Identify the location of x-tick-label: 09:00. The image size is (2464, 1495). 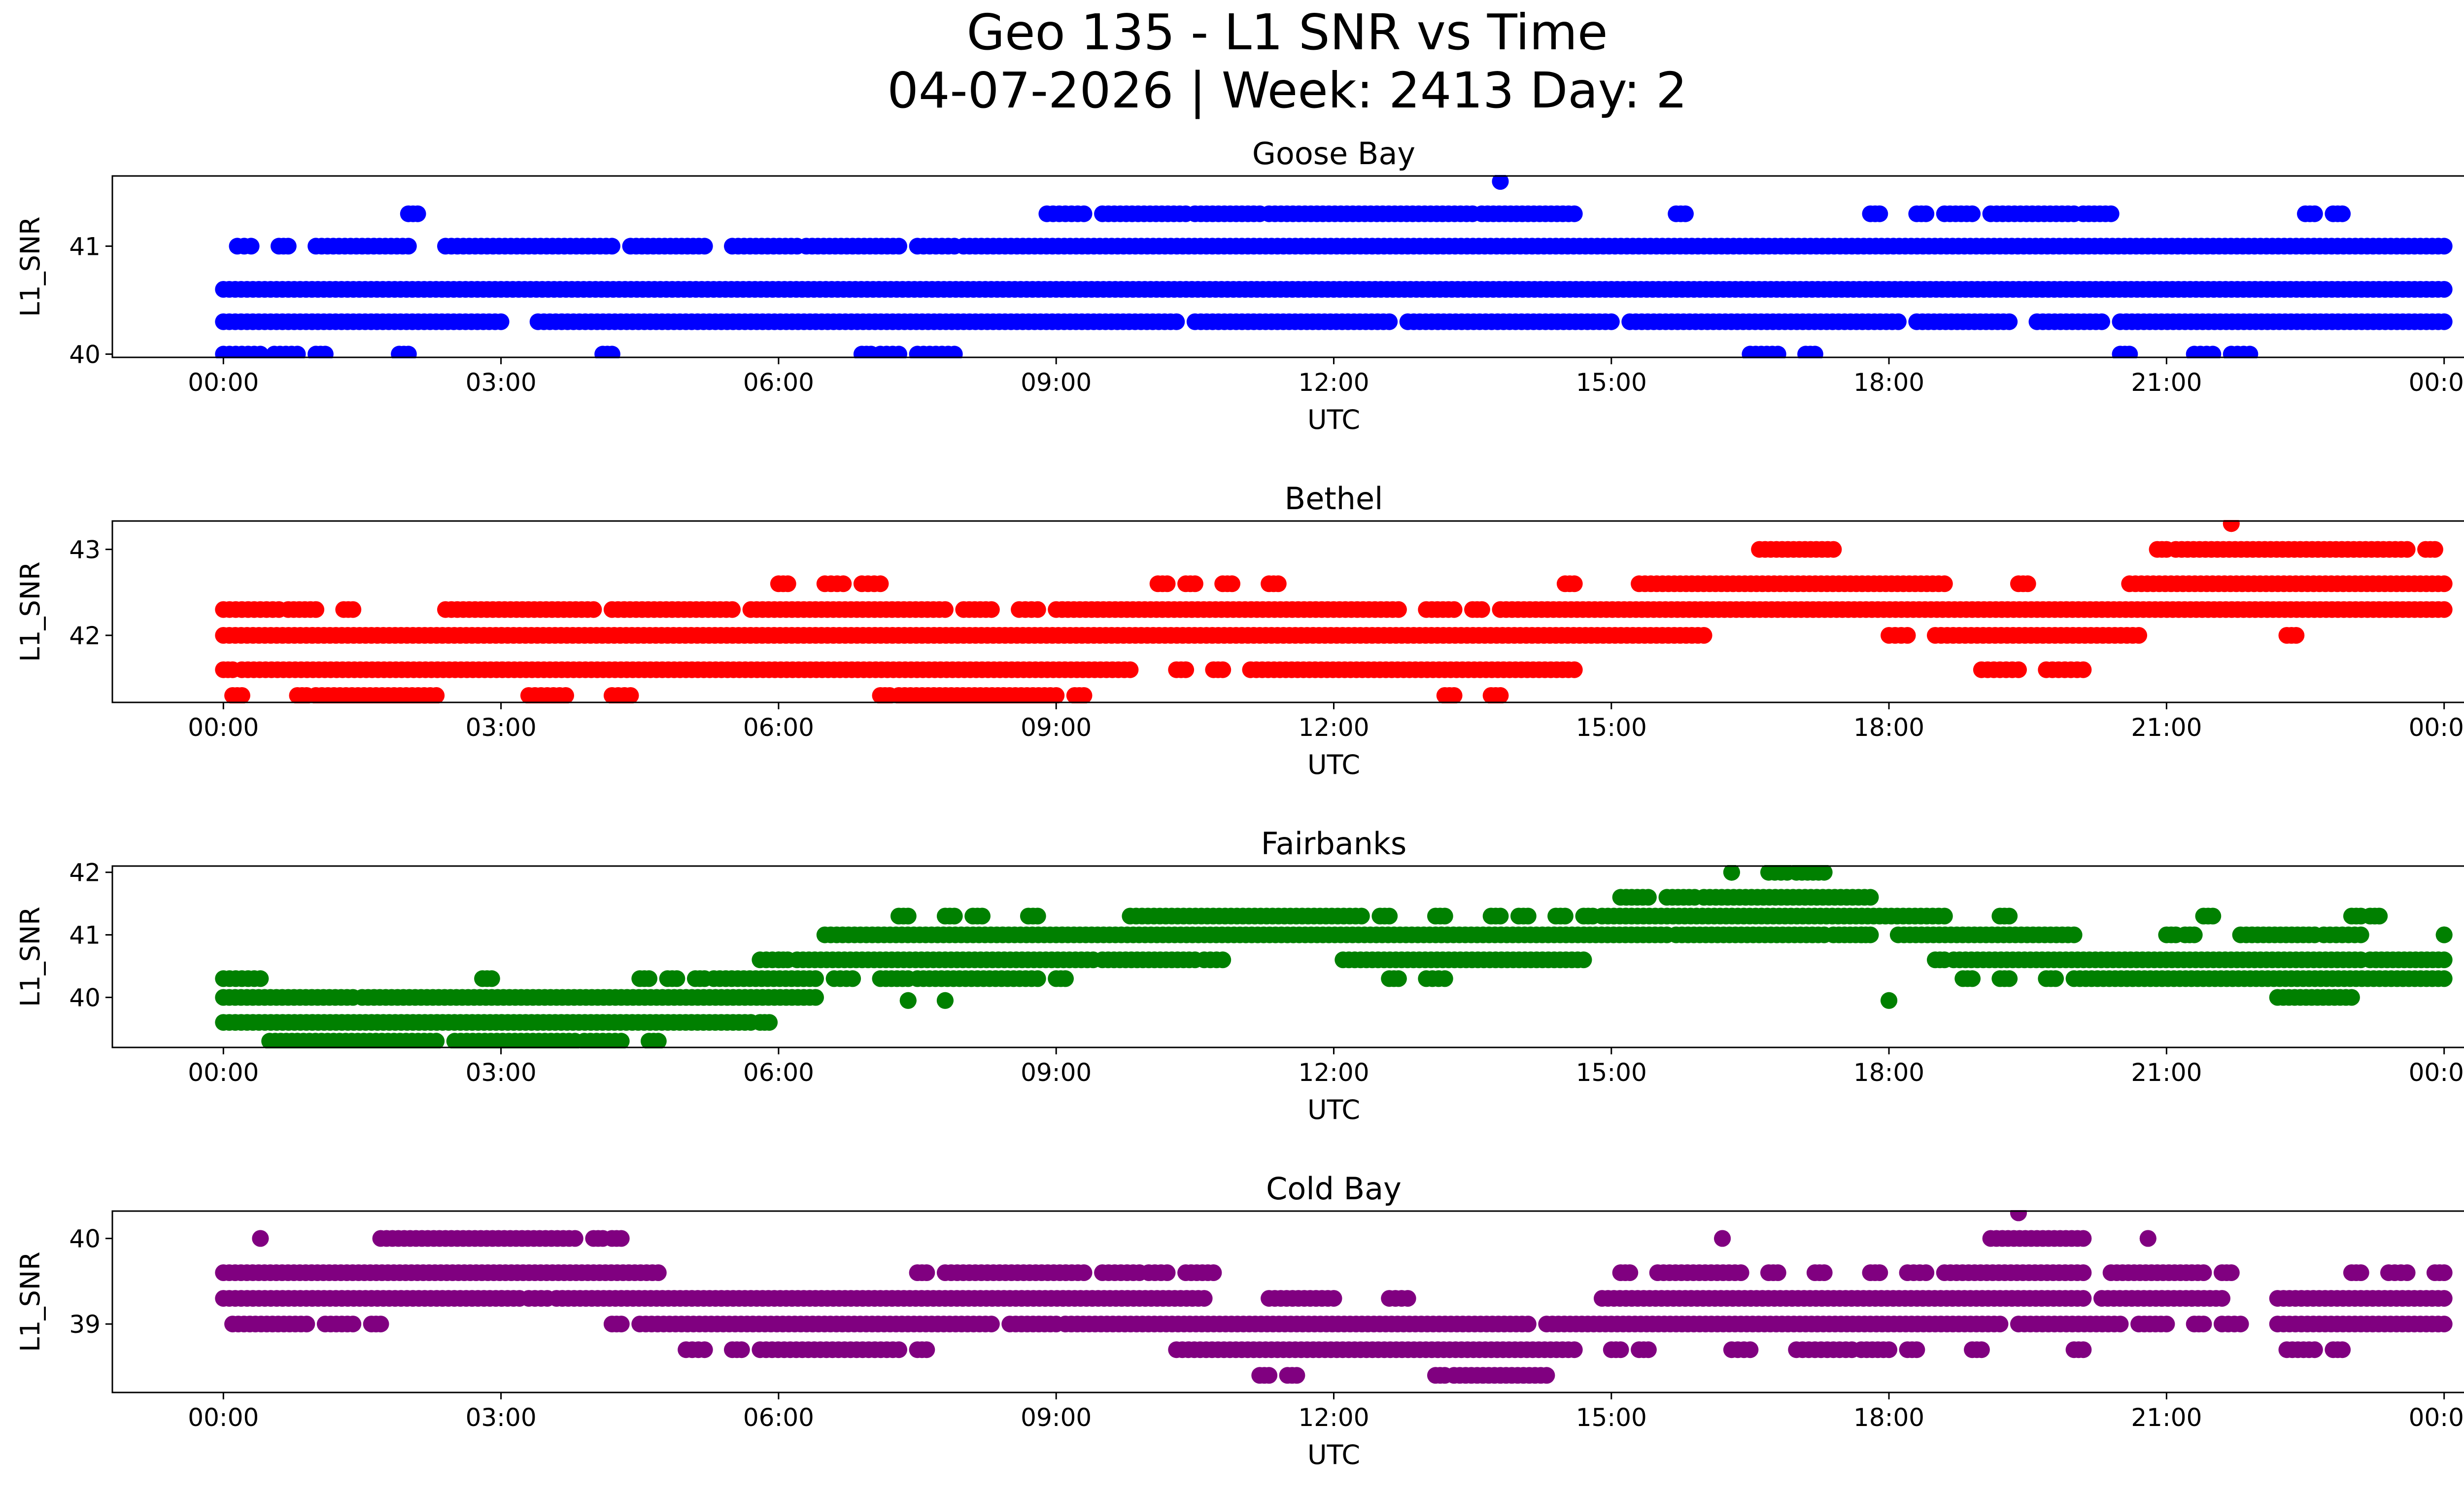
(1056, 382).